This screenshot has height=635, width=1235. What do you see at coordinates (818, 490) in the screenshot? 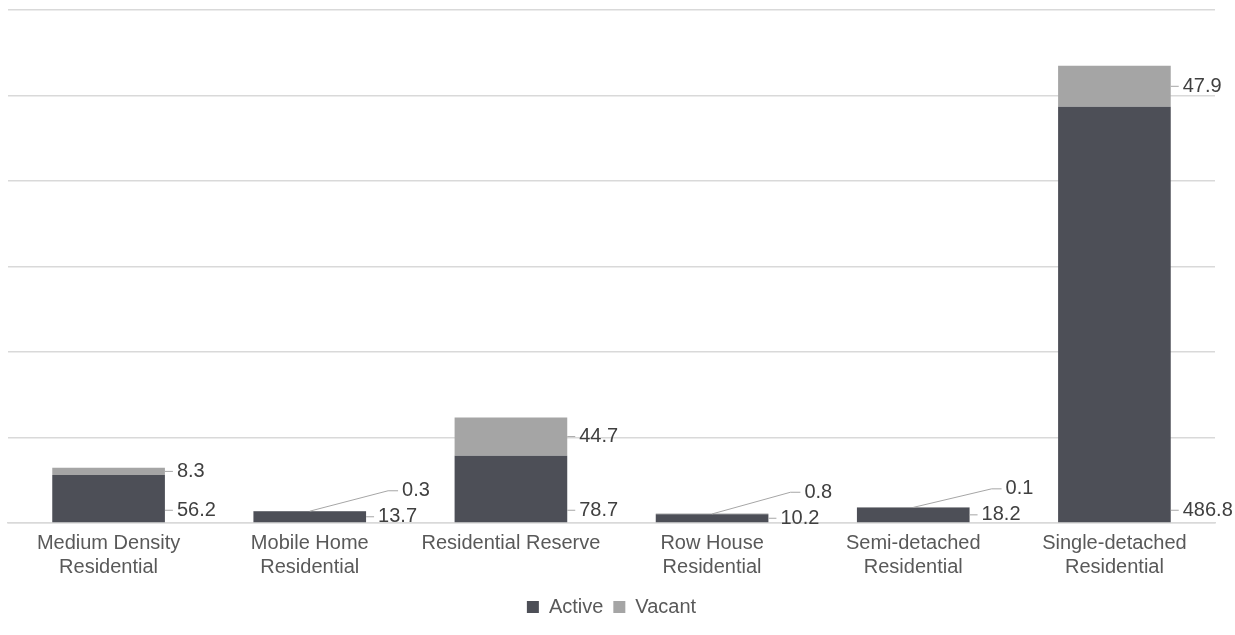
I see `data-label: 0.8` at bounding box center [818, 490].